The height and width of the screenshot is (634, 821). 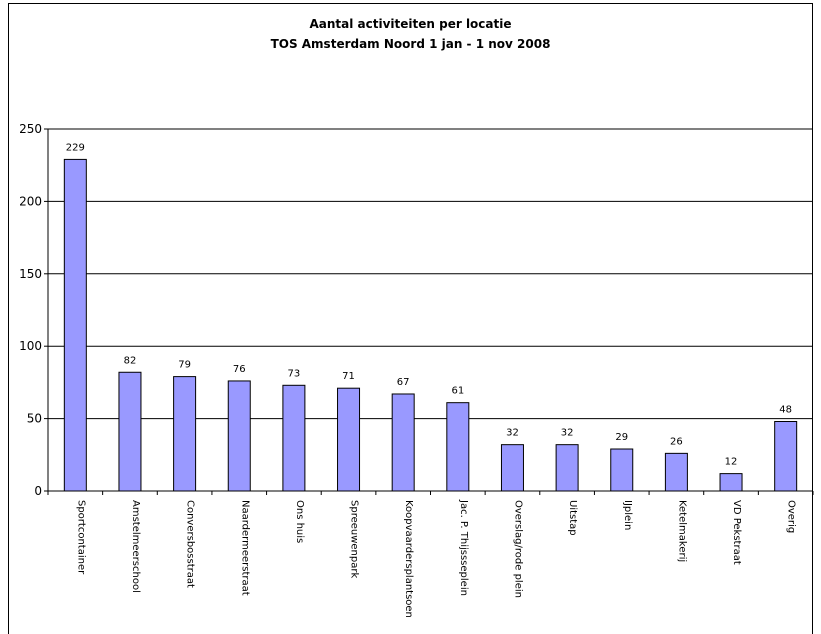 What do you see at coordinates (676, 441) in the screenshot?
I see `data-label: 26` at bounding box center [676, 441].